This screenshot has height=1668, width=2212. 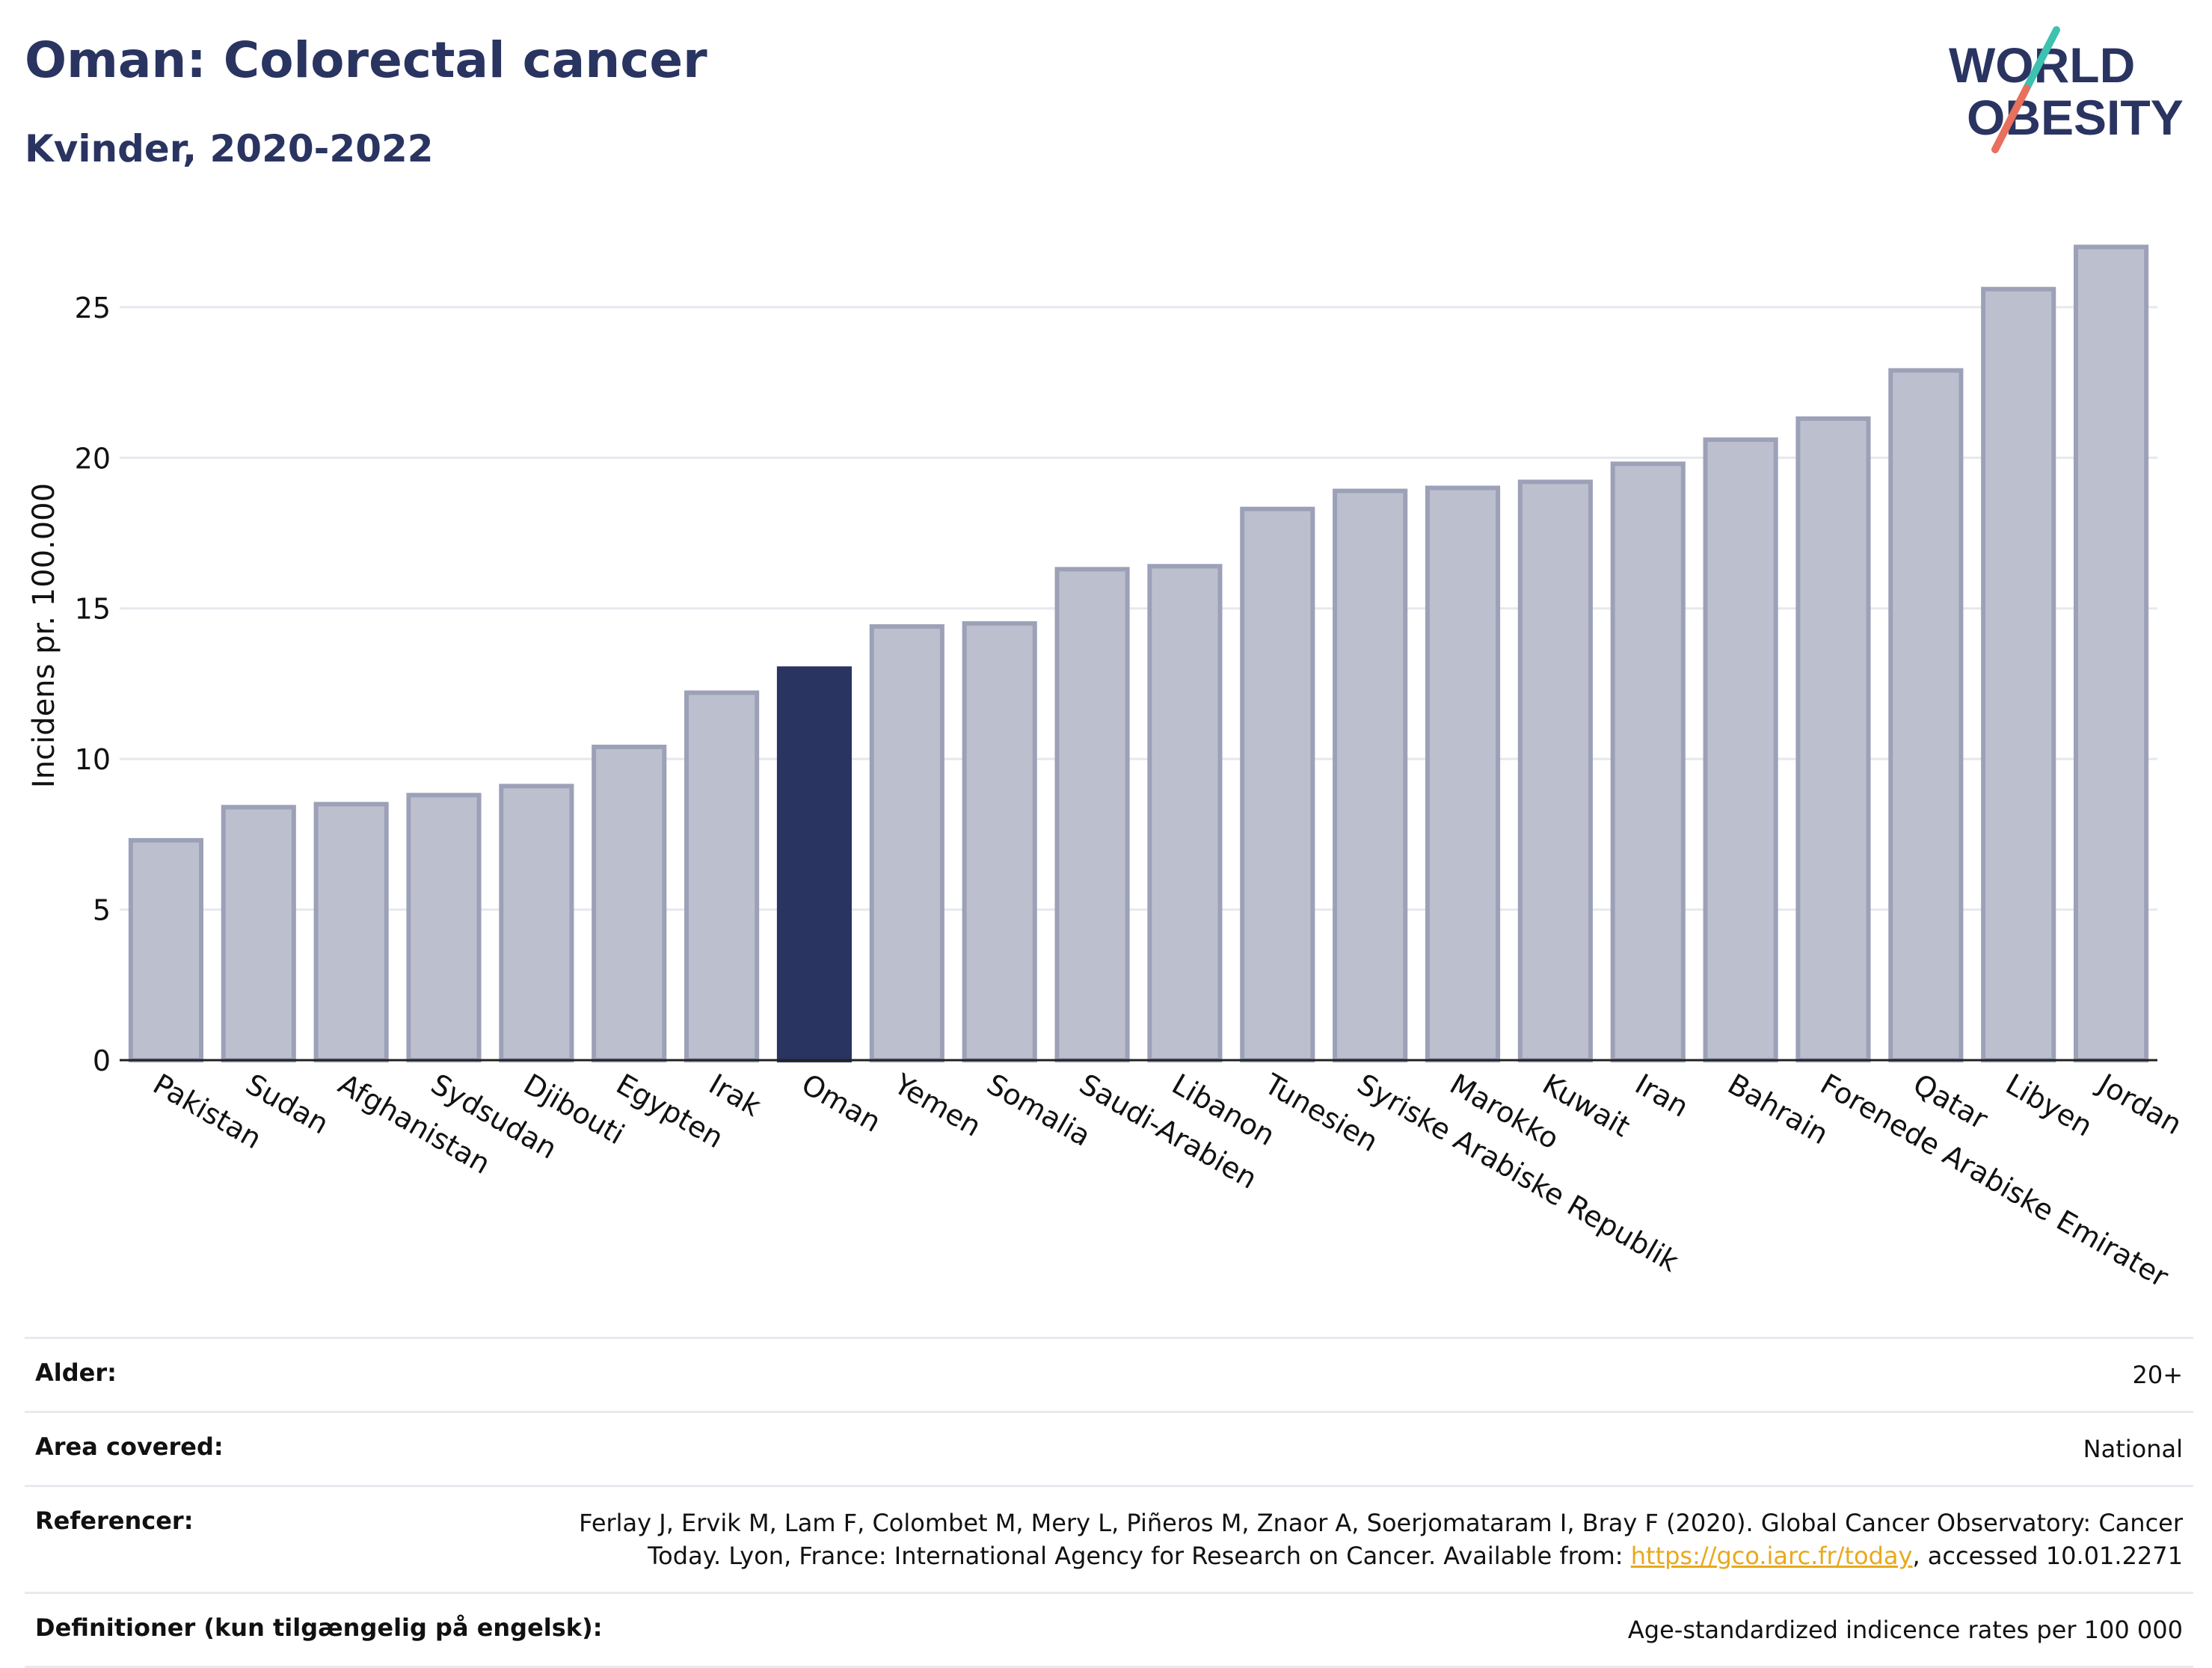 I want to click on x-tick-label: Jordan, so click(x=2139, y=1104).